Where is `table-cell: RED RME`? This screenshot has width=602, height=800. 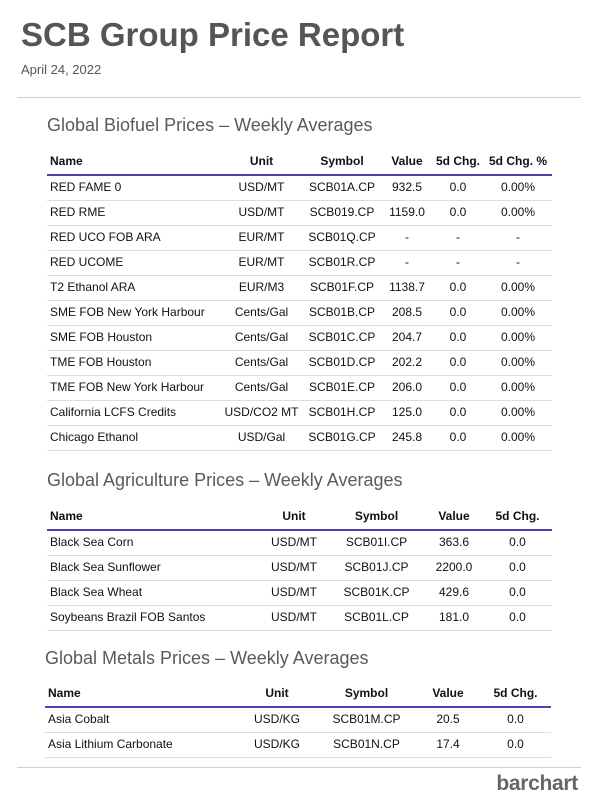 table-cell: RED RME is located at coordinates (78, 212).